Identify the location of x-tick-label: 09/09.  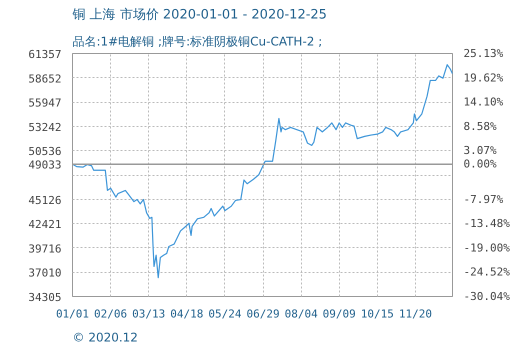
(339, 314).